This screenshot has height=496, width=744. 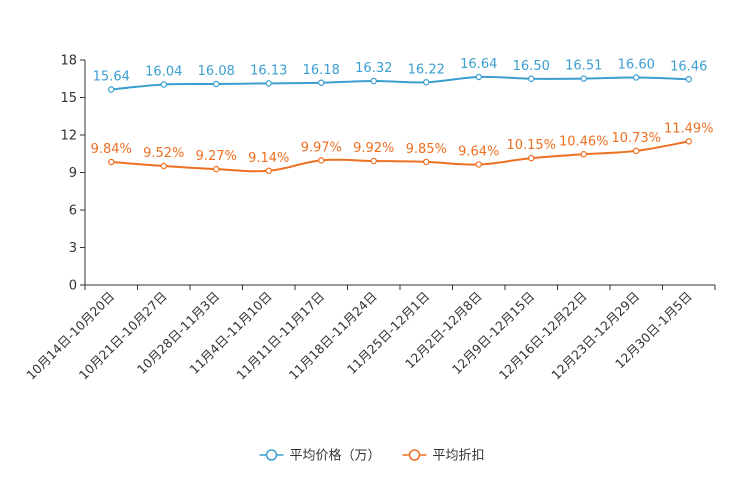 I want to click on data-label: 9.27%, so click(x=216, y=156).